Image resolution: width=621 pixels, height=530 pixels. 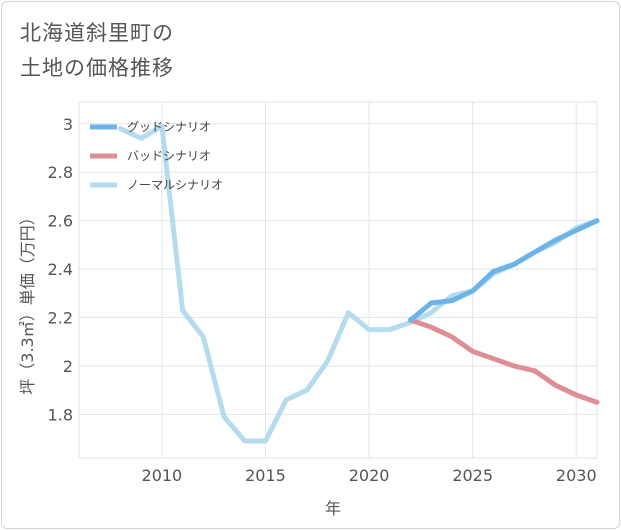 I want to click on x-axis-label: 年, so click(x=333, y=508).